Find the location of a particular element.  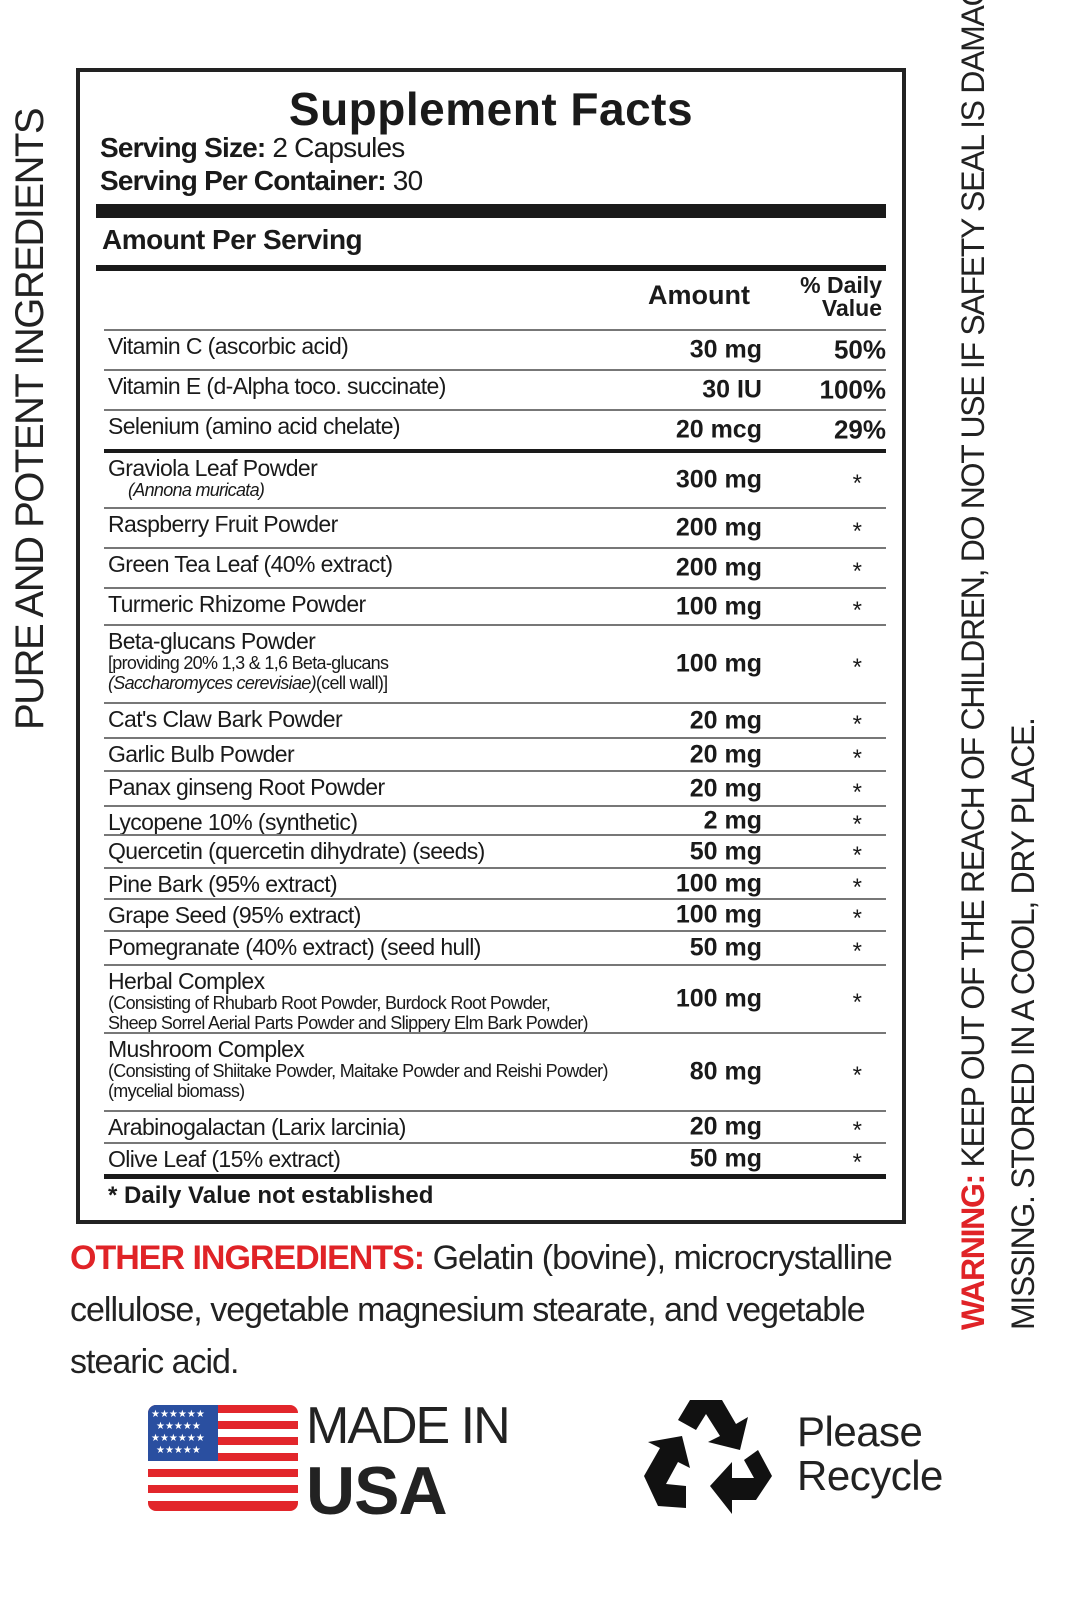

ingredient-name: Panax ginseng Root Powder is located at coordinates (246, 787).